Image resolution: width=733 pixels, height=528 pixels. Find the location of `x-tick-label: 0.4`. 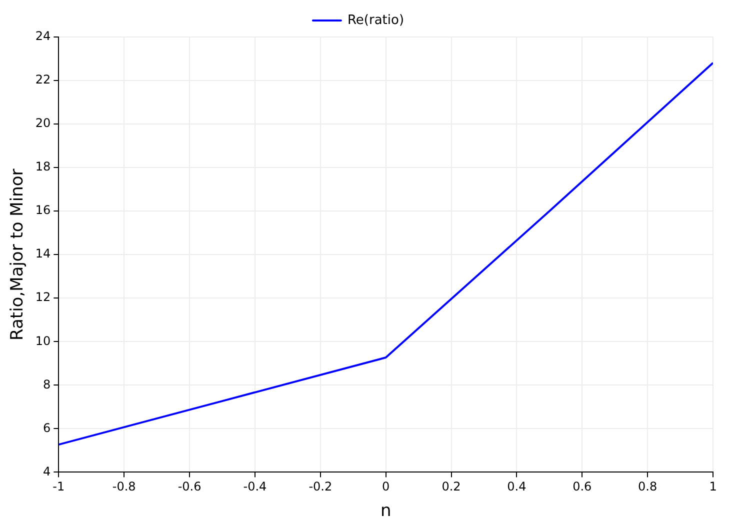

x-tick-label: 0.4 is located at coordinates (516, 487).